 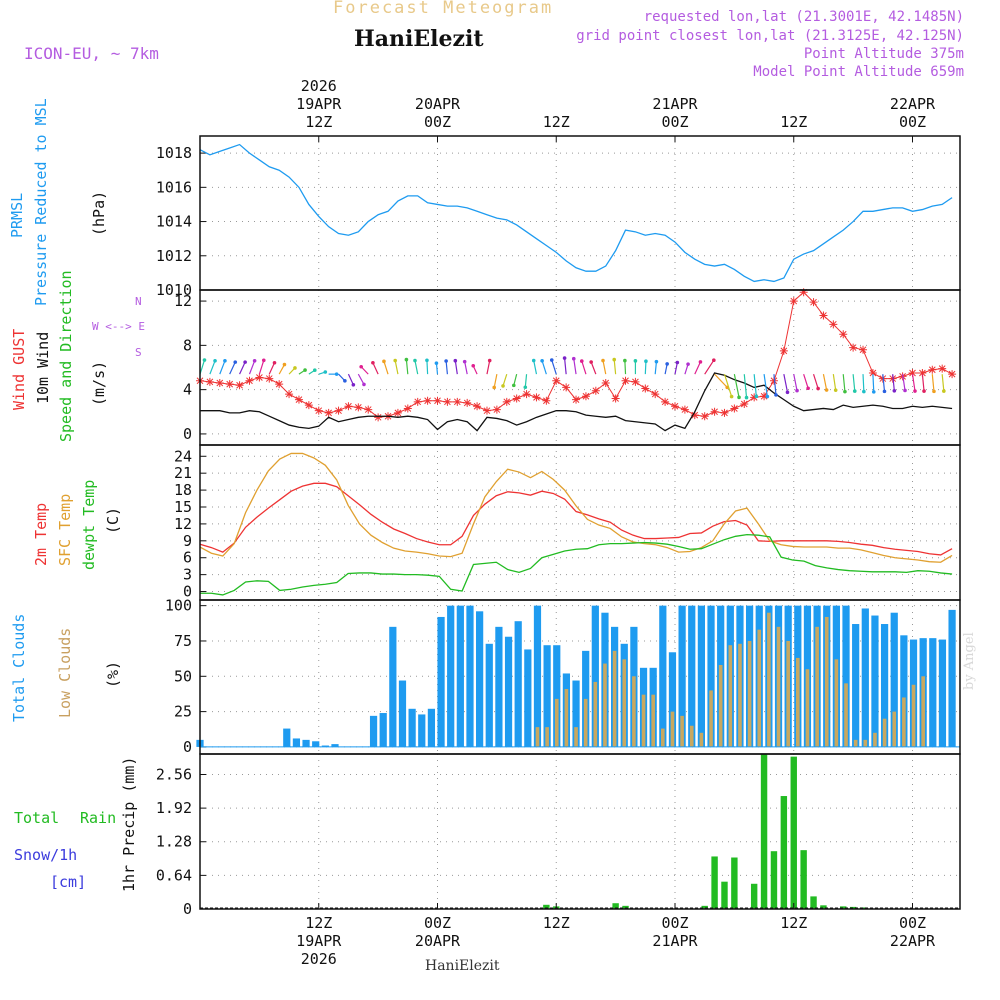 I want to click on time-label-hour-top: 00Z, so click(x=674, y=122).